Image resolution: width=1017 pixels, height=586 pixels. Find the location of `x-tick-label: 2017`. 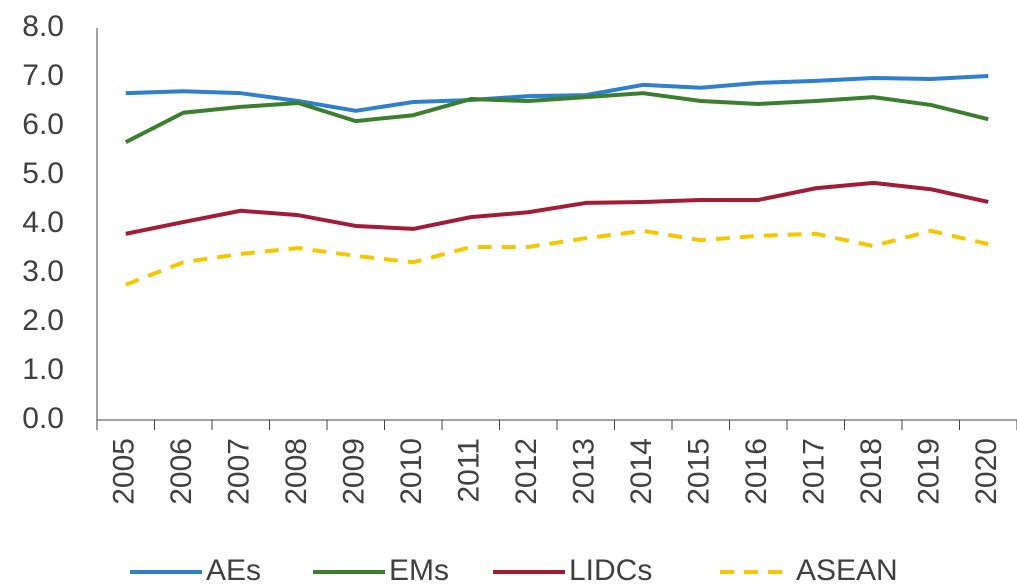

x-tick-label: 2017 is located at coordinates (814, 471).